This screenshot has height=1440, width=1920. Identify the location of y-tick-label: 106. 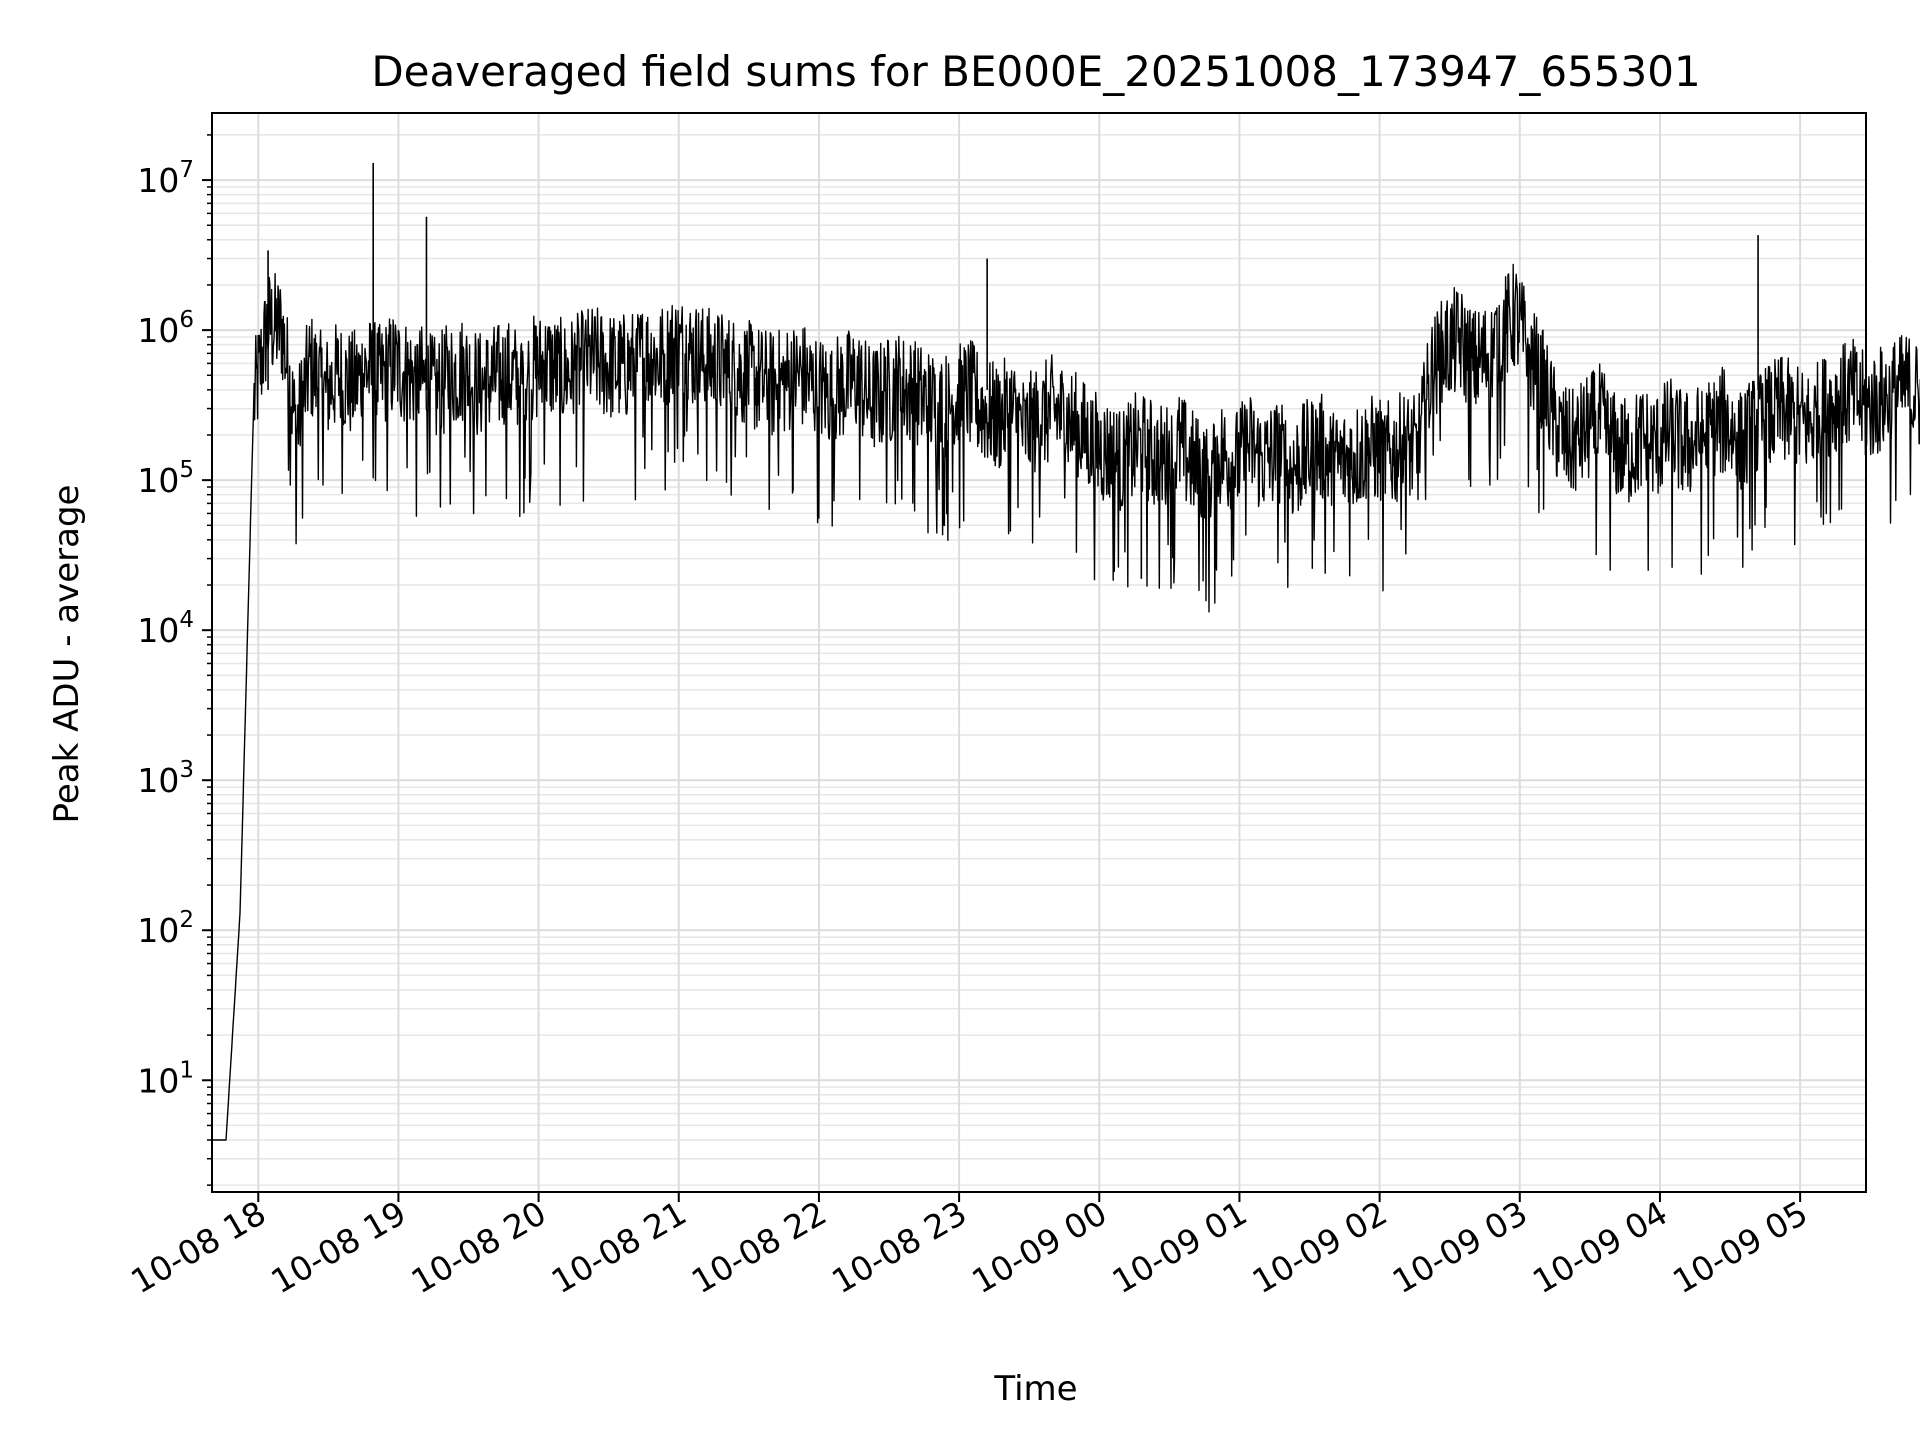
(165, 328).